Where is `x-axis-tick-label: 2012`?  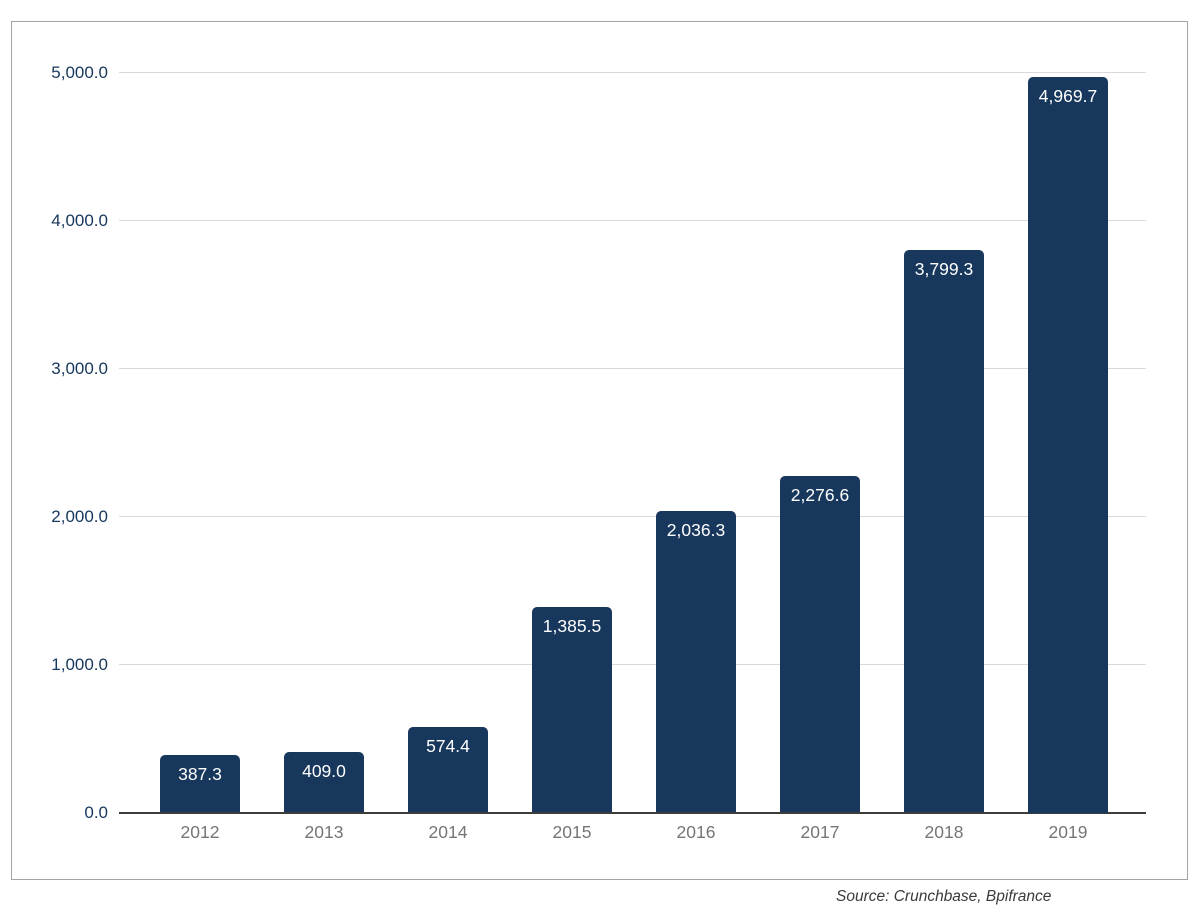
x-axis-tick-label: 2012 is located at coordinates (200, 832).